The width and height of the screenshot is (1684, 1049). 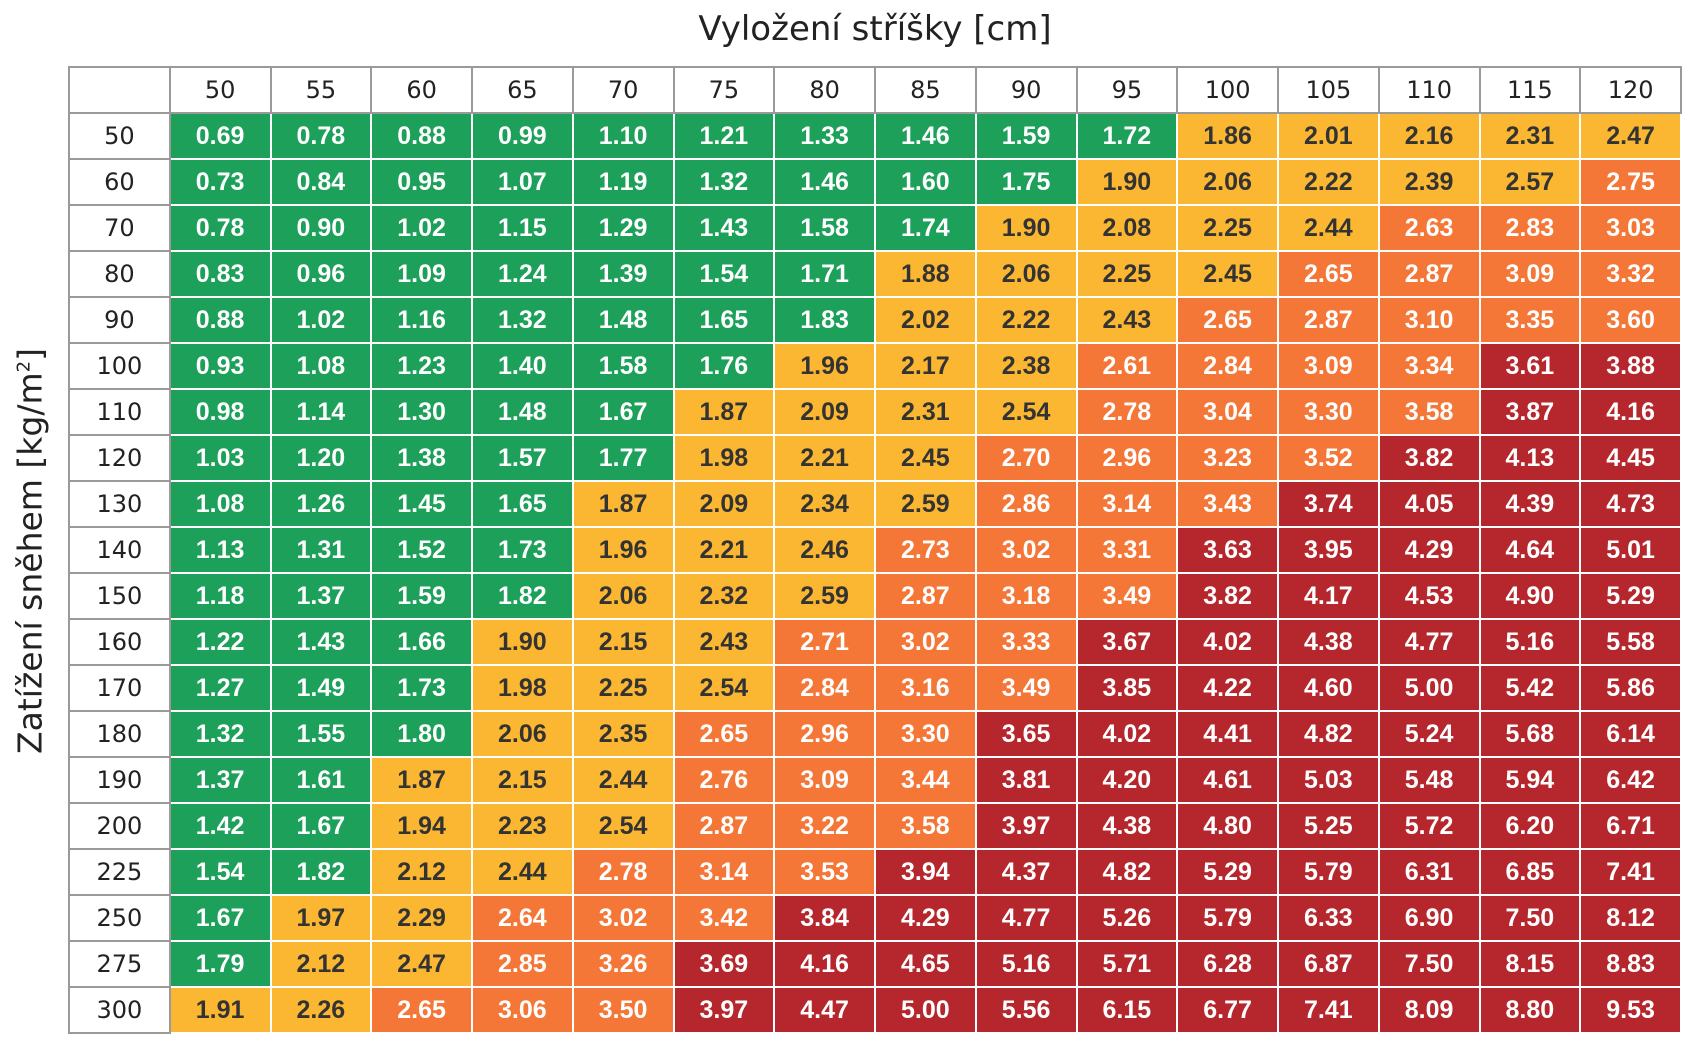 What do you see at coordinates (1328, 366) in the screenshot?
I see `heatmap-cell: 3.09` at bounding box center [1328, 366].